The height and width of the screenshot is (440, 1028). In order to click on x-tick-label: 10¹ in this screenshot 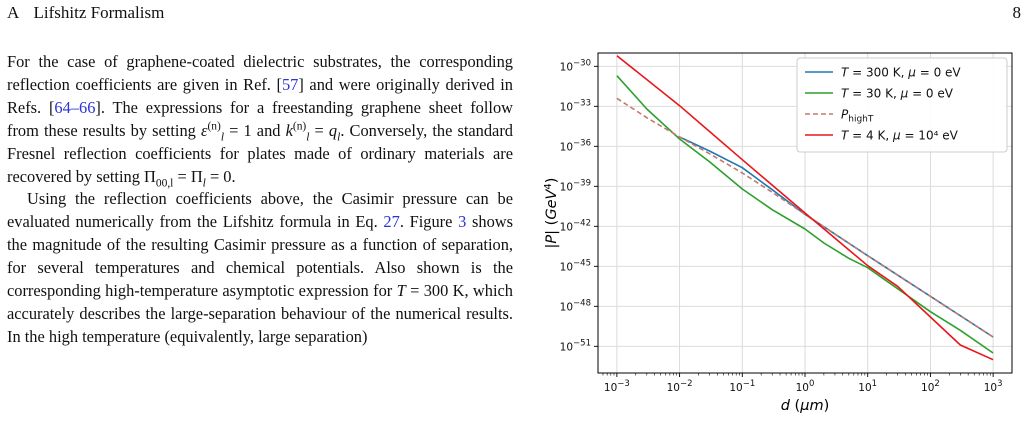, I will do `click(867, 386)`.